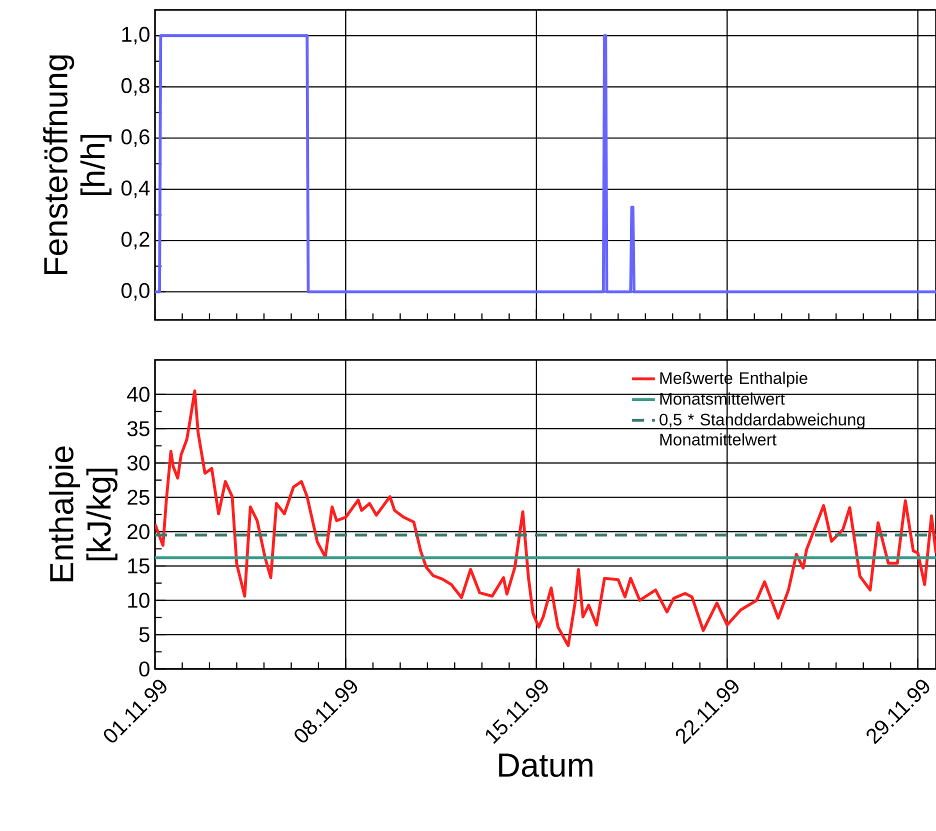  Describe the element at coordinates (135, 241) in the screenshot. I see `y-tick-label: 0,2` at that location.